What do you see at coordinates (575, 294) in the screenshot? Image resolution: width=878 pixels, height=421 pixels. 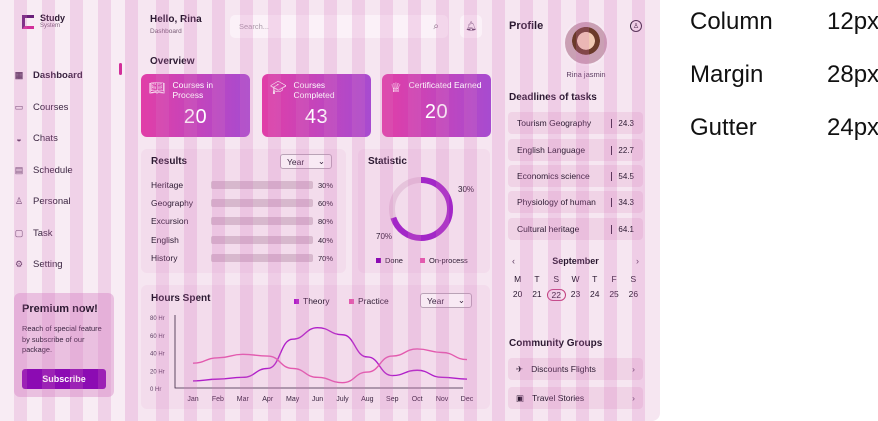 I see `calendar-date: 23` at bounding box center [575, 294].